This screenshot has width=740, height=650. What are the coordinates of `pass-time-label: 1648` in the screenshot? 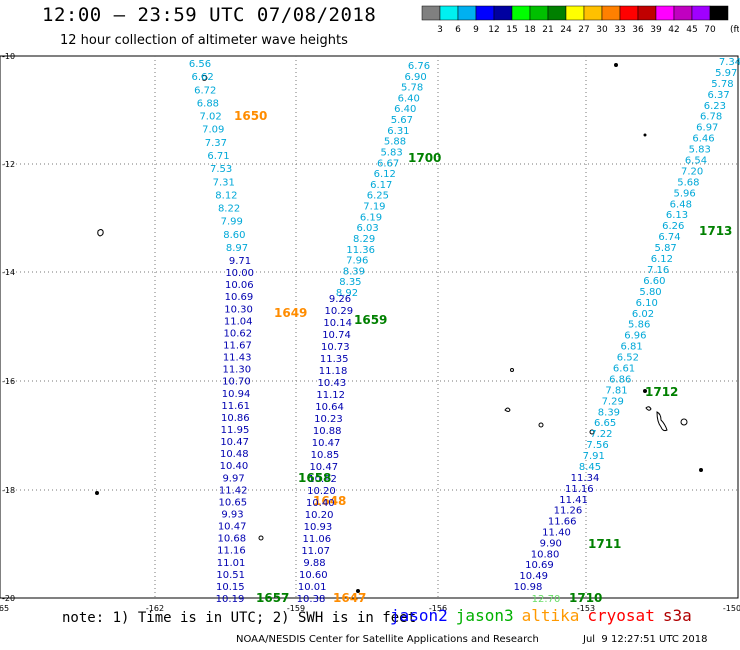 It's located at (329, 501).